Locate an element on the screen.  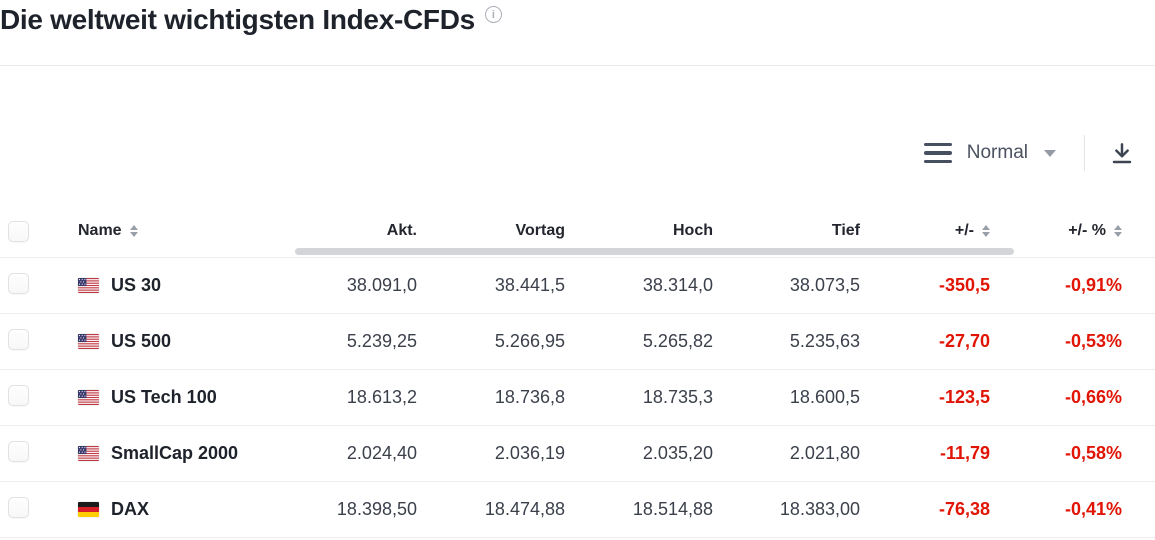
column-header-tief: Tief is located at coordinates (786, 231).